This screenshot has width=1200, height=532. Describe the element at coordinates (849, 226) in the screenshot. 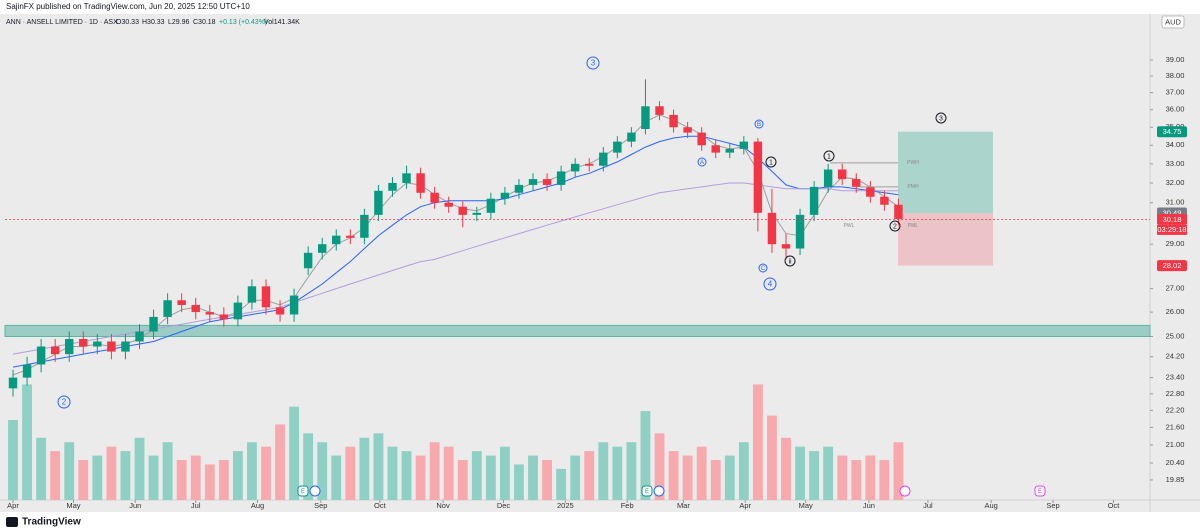

I see `level-label: PWL` at that location.